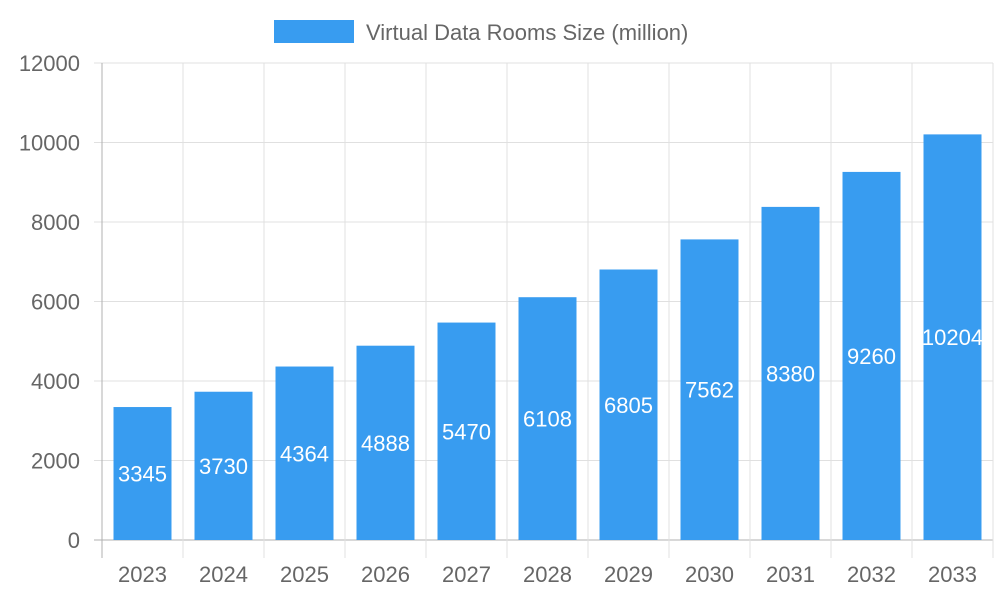 The image size is (1000, 605). I want to click on bar-value-label: 5470, so click(466, 431).